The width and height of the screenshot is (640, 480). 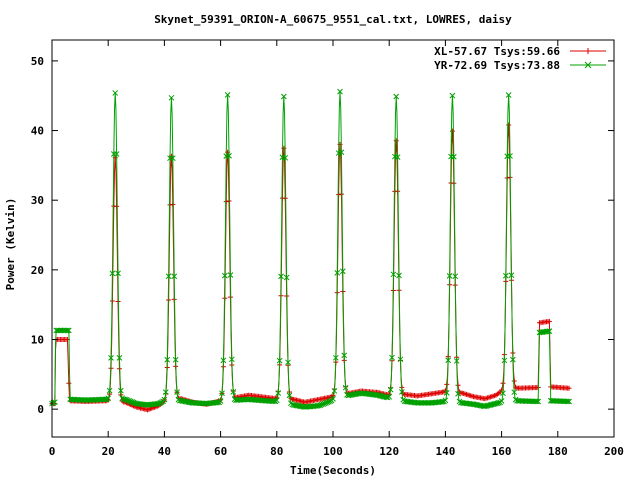 I want to click on y-tick-label: 50, so click(x=37, y=61).